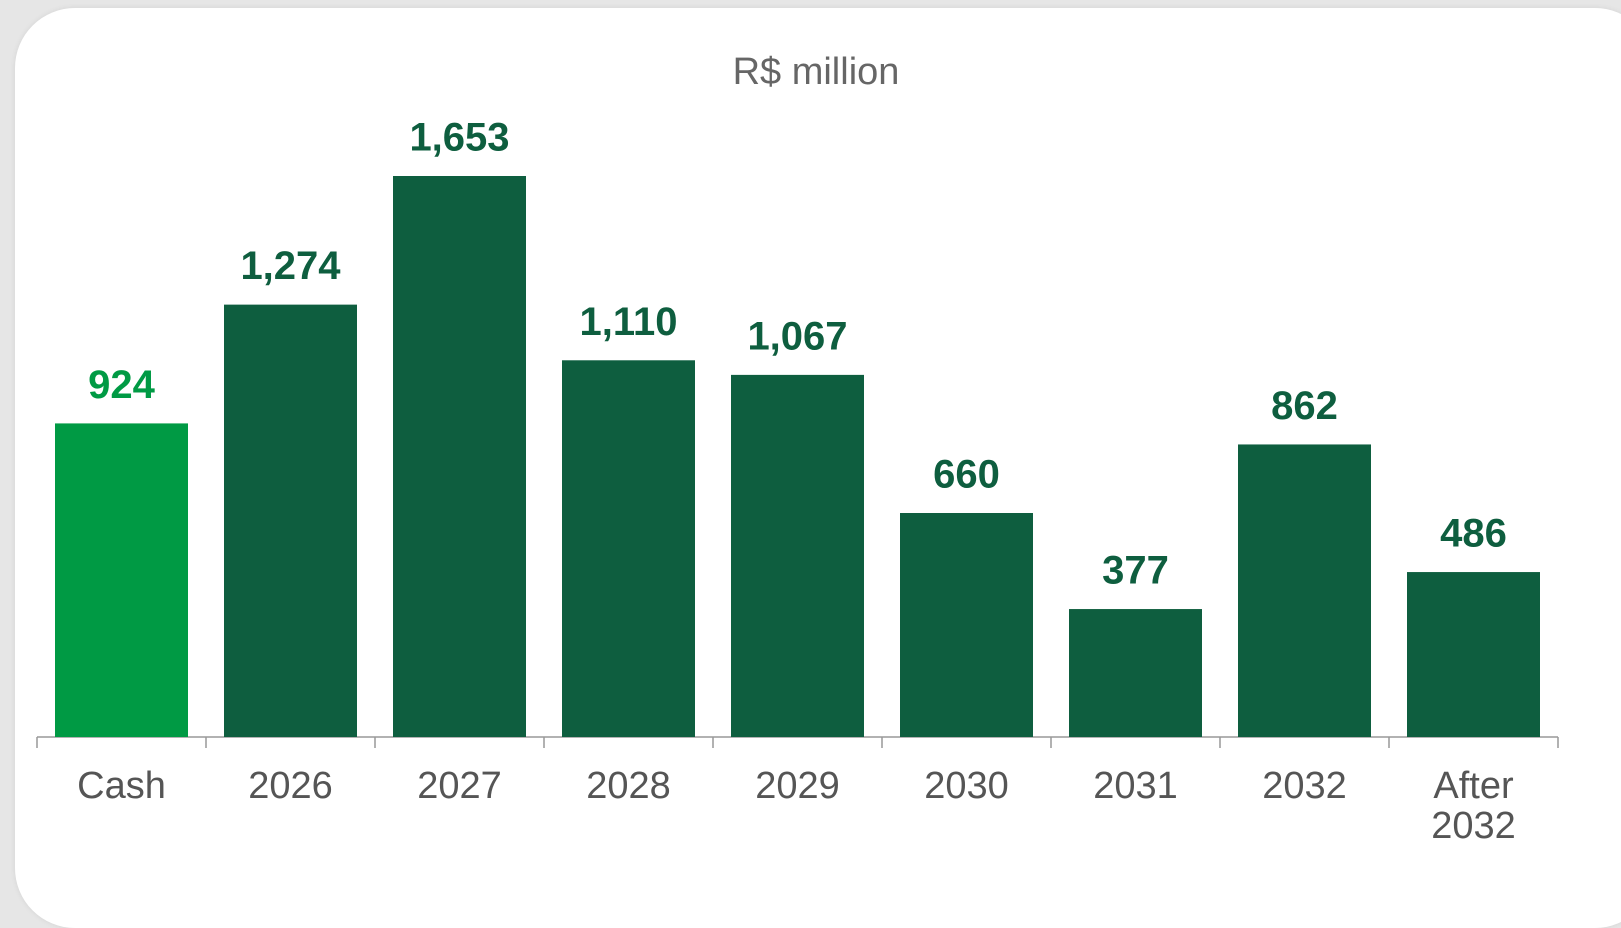  What do you see at coordinates (797, 336) in the screenshot?
I see `value-label: 1,067` at bounding box center [797, 336].